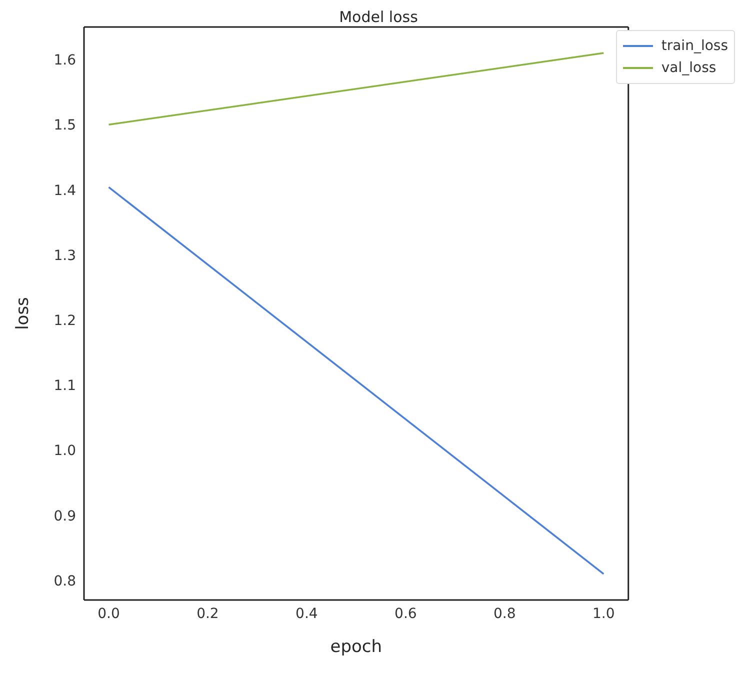  What do you see at coordinates (23, 313) in the screenshot?
I see `y-axis-title: loss` at bounding box center [23, 313].